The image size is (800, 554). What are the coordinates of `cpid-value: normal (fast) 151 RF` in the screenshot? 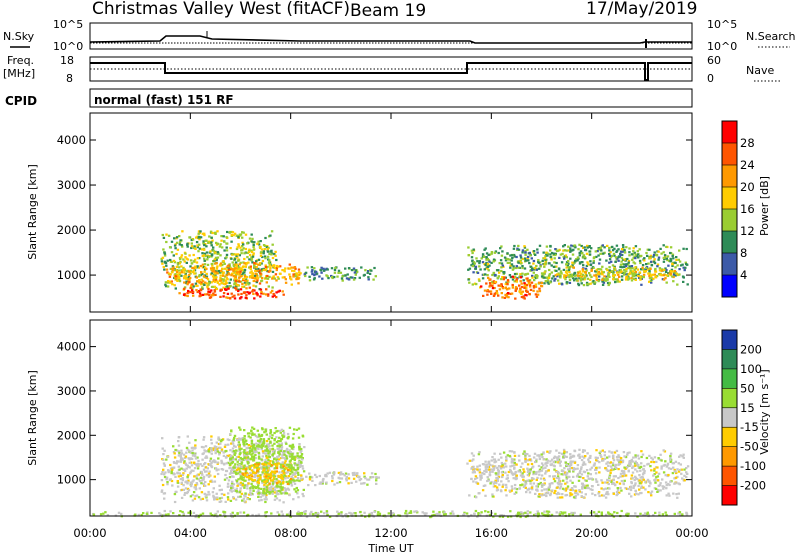 It's located at (164, 100).